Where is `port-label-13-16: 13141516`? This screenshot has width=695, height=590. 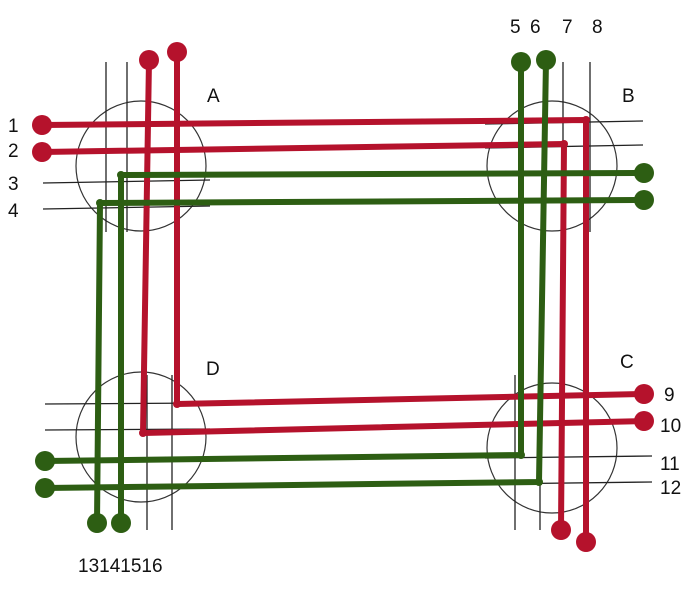 port-label-13-16: 13141516 is located at coordinates (120, 566).